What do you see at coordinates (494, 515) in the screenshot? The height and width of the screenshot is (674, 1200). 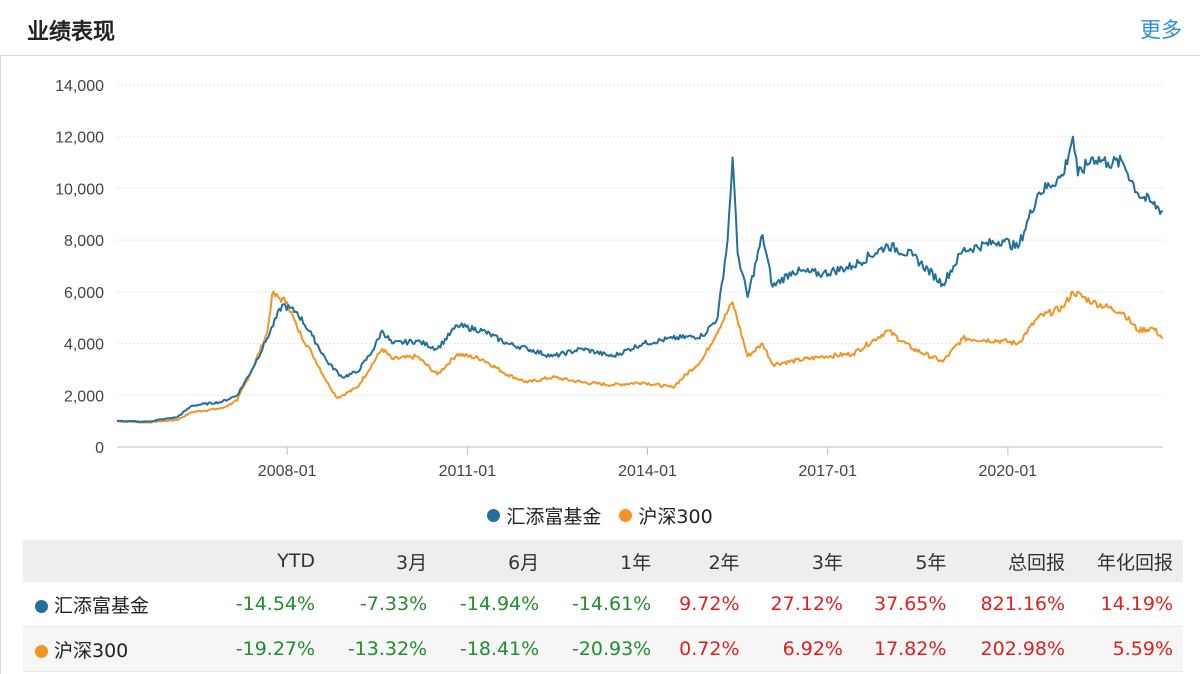 I see `legend-dot-fund` at bounding box center [494, 515].